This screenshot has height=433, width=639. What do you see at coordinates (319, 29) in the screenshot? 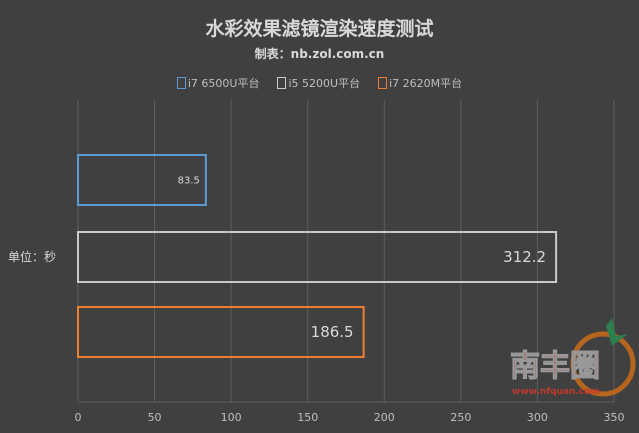
I see `chart-title: 水彩效果滤镜渲染速度测试` at bounding box center [319, 29].